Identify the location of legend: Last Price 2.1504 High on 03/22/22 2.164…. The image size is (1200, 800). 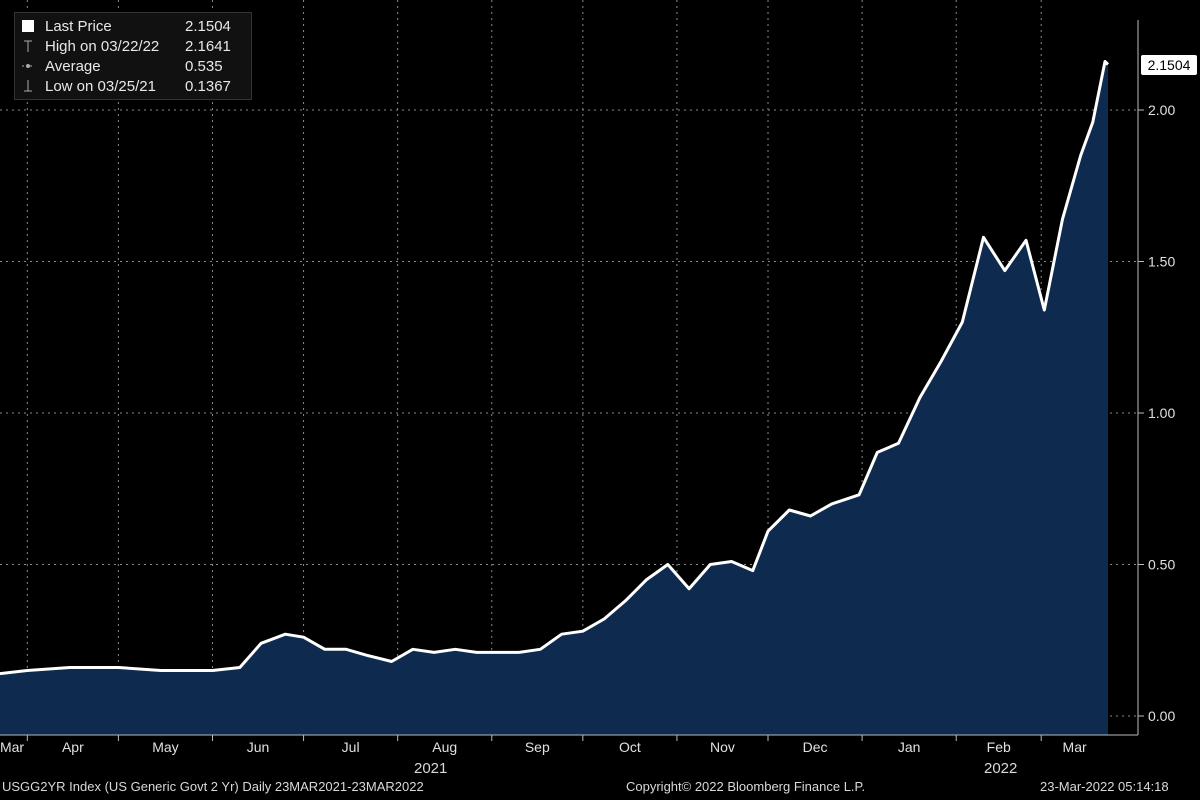
(133, 56).